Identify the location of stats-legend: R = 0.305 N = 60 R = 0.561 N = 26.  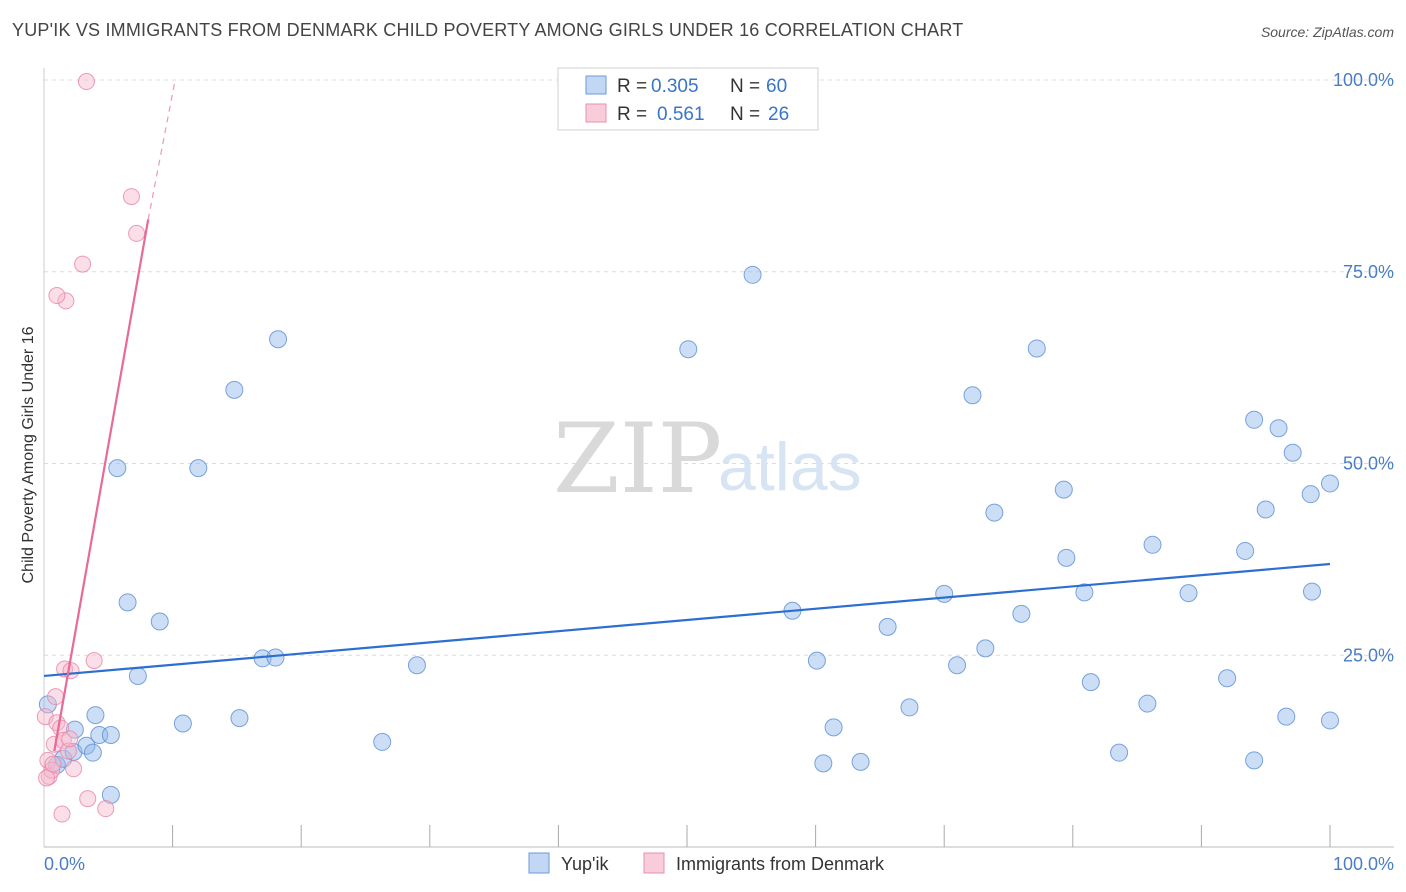
(688, 99).